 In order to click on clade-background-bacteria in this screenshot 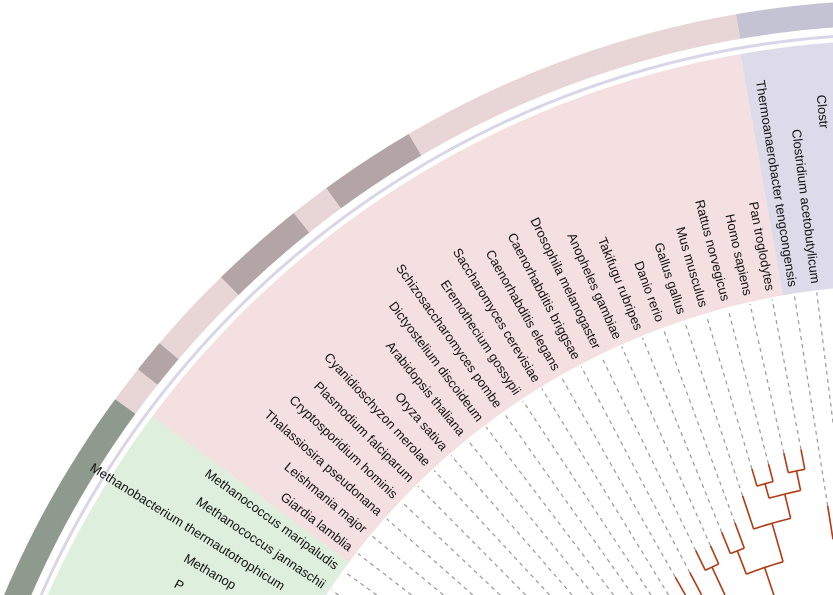, I will do `click(786, 169)`.